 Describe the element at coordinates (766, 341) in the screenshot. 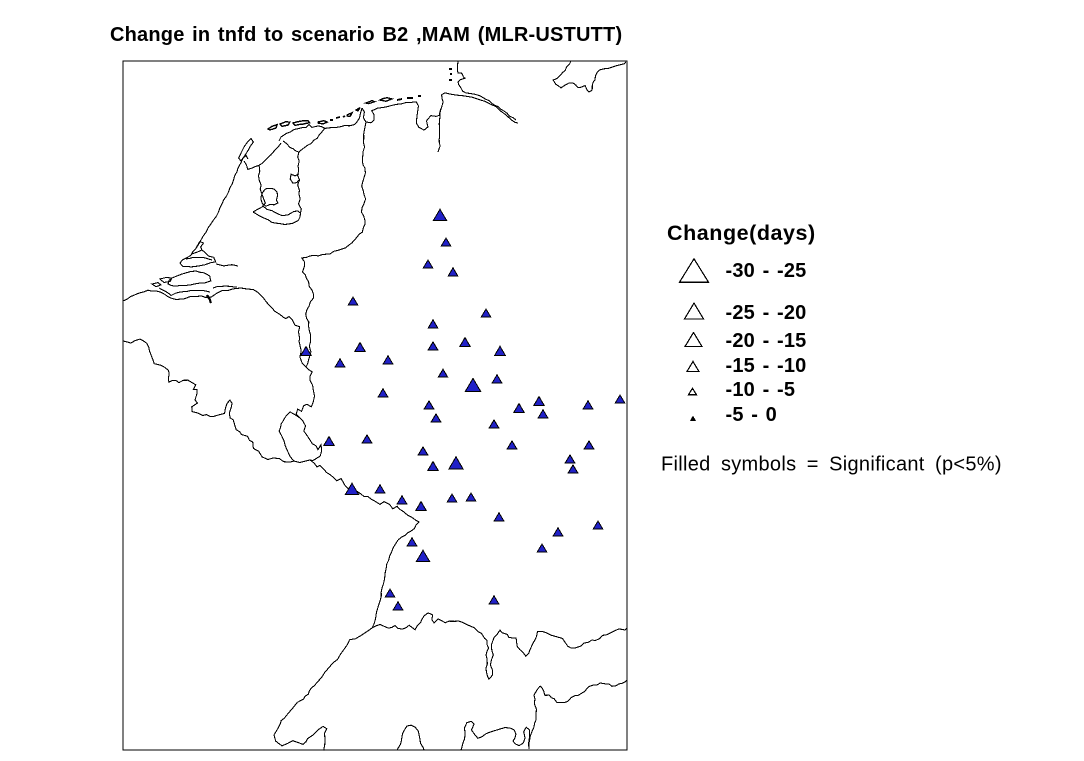

I see `svg-text: -20 - -15` at that location.